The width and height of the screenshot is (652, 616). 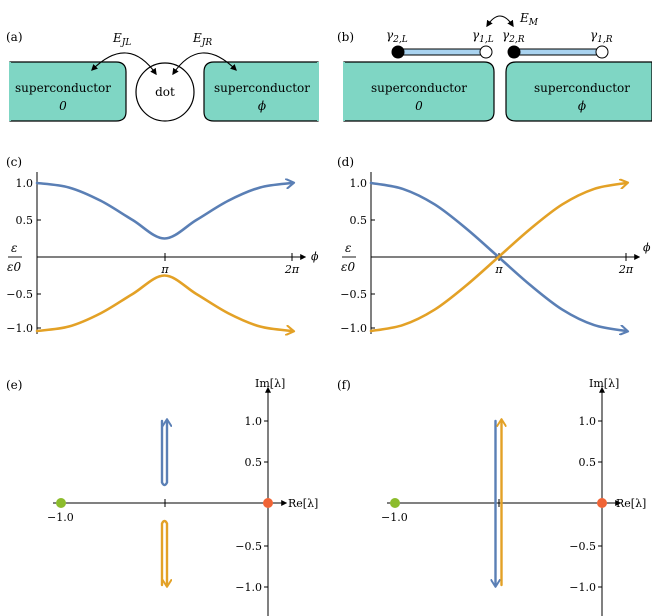 What do you see at coordinates (14, 248) in the screenshot?
I see `y-axis-label-num-c: ε` at bounding box center [14, 248].